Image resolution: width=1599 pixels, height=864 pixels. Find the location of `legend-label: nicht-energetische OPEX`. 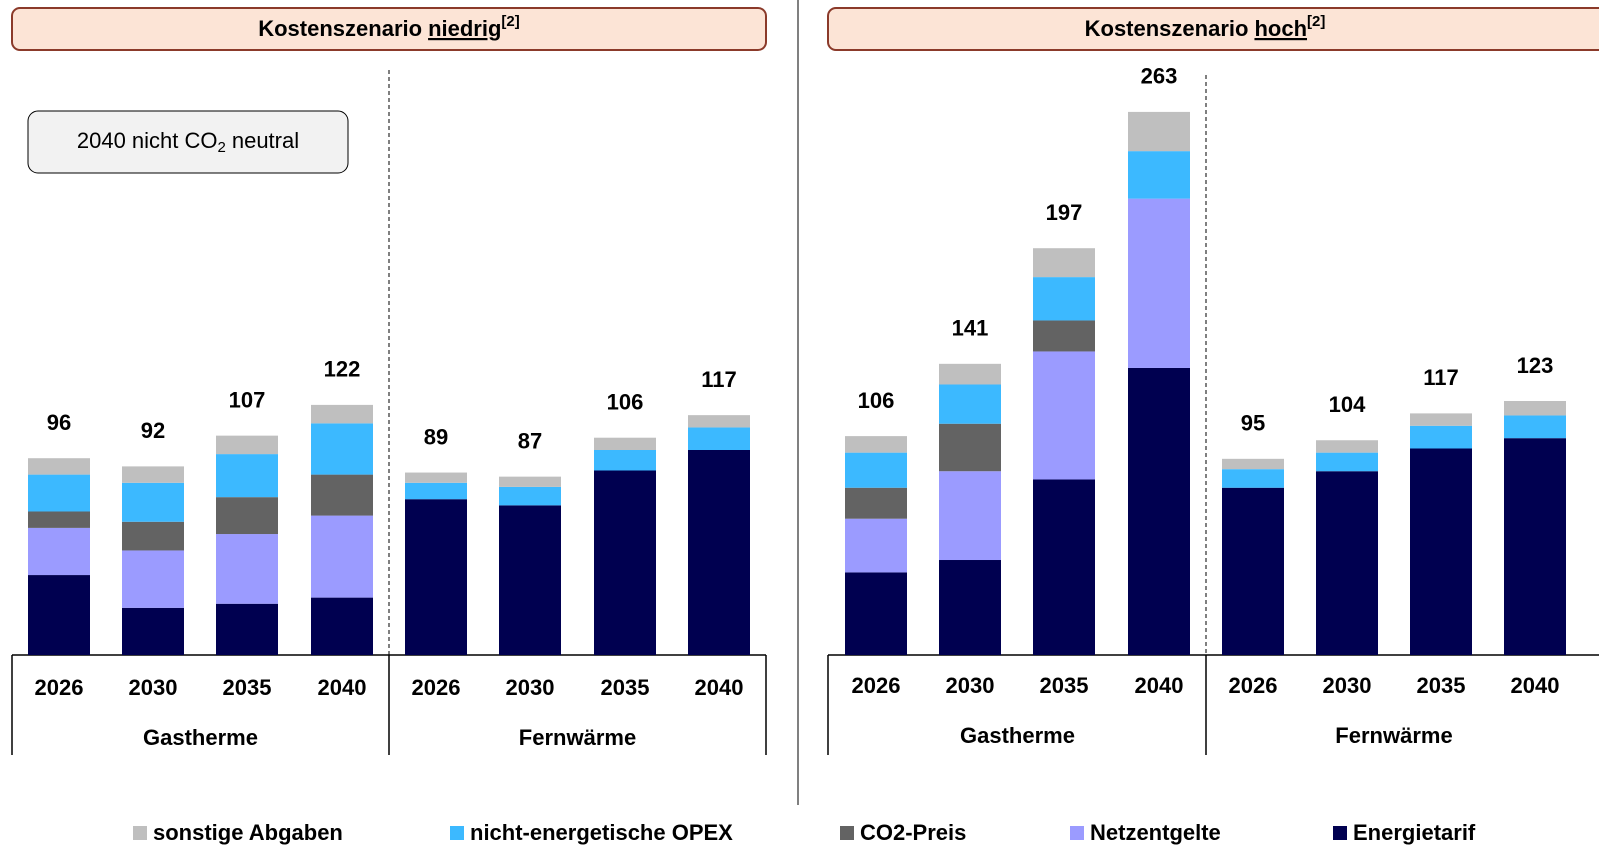

legend-label: nicht-energetische OPEX is located at coordinates (601, 832).